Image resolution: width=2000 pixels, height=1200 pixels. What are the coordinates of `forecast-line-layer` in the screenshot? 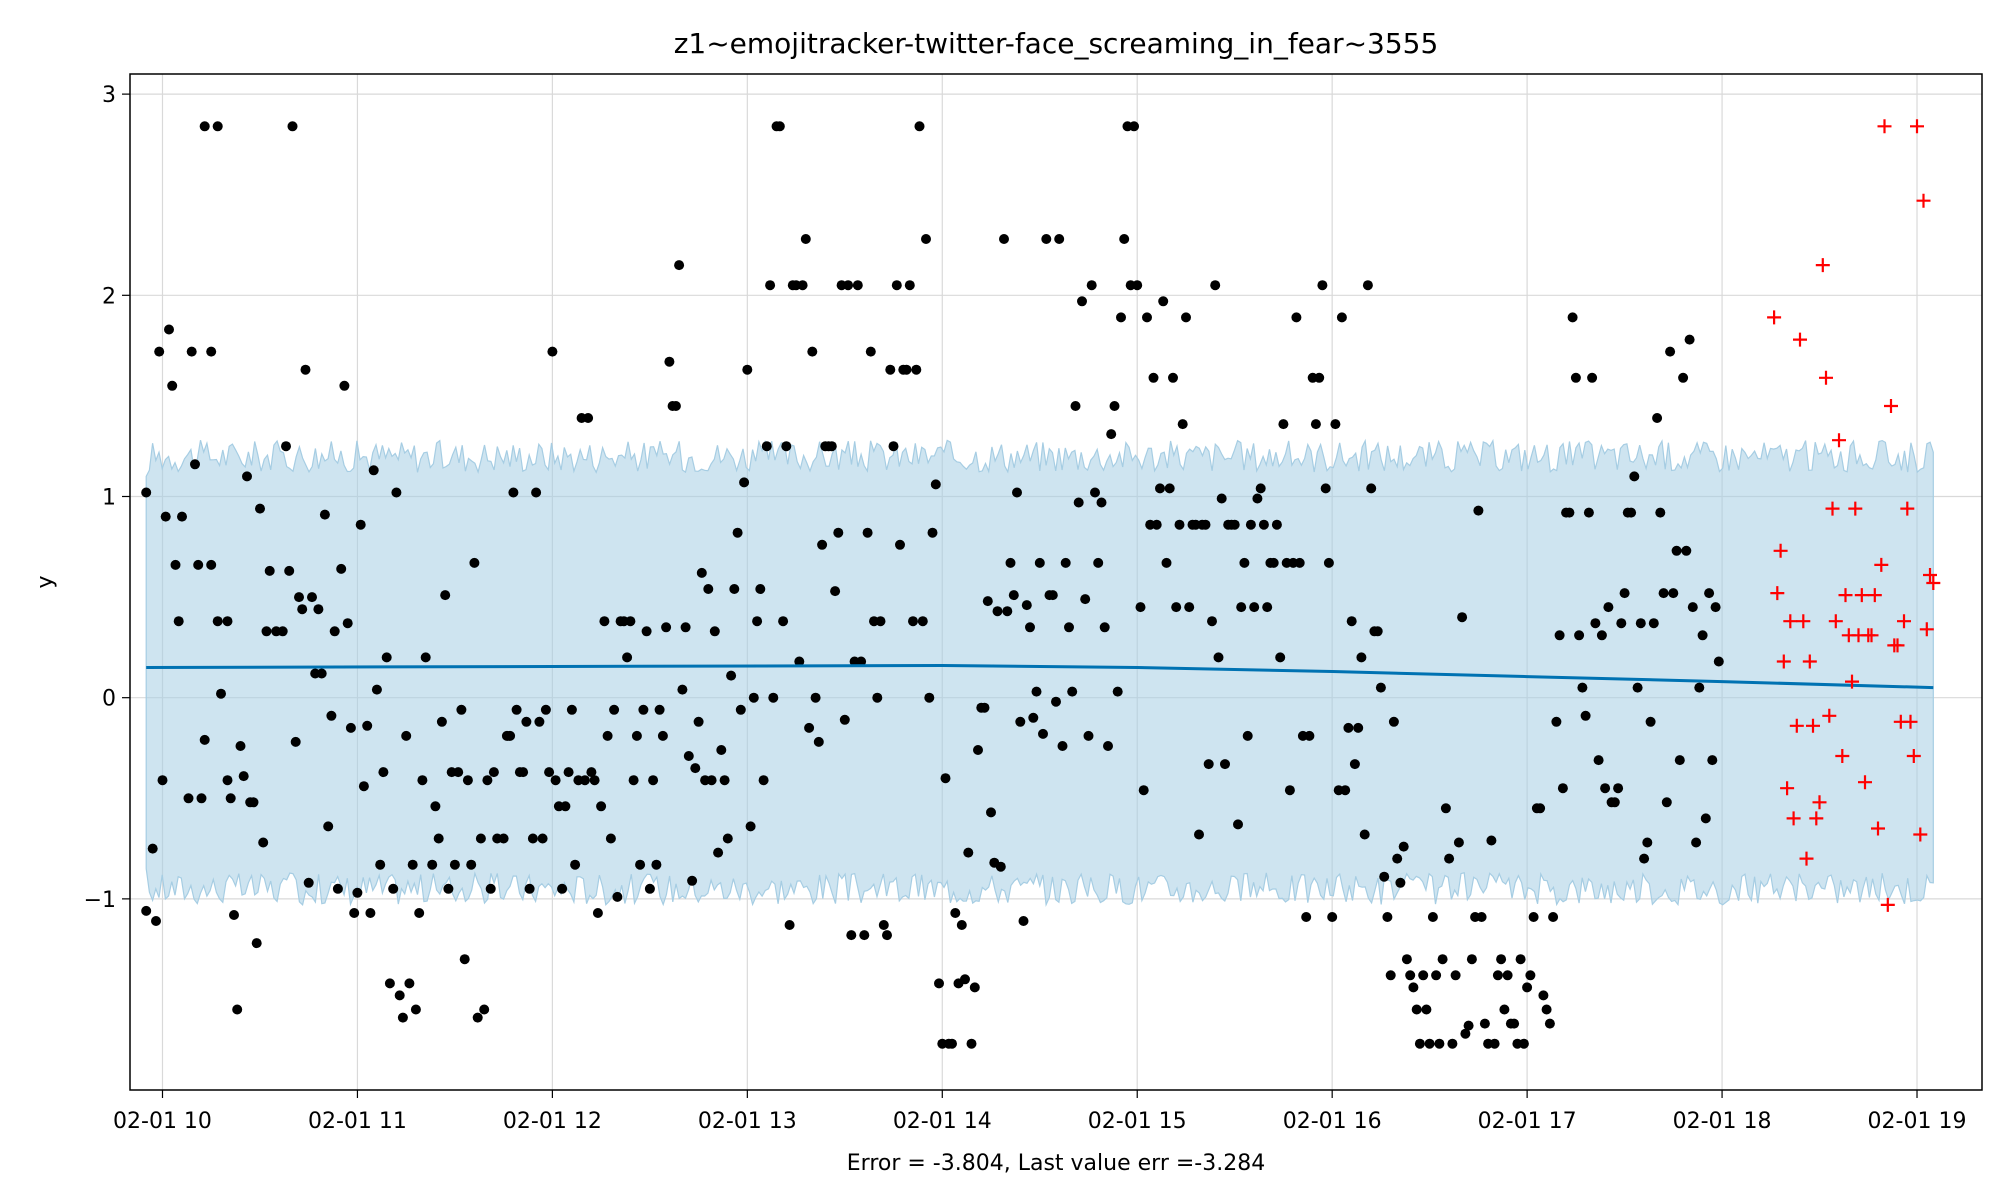 It's located at (1040, 676).